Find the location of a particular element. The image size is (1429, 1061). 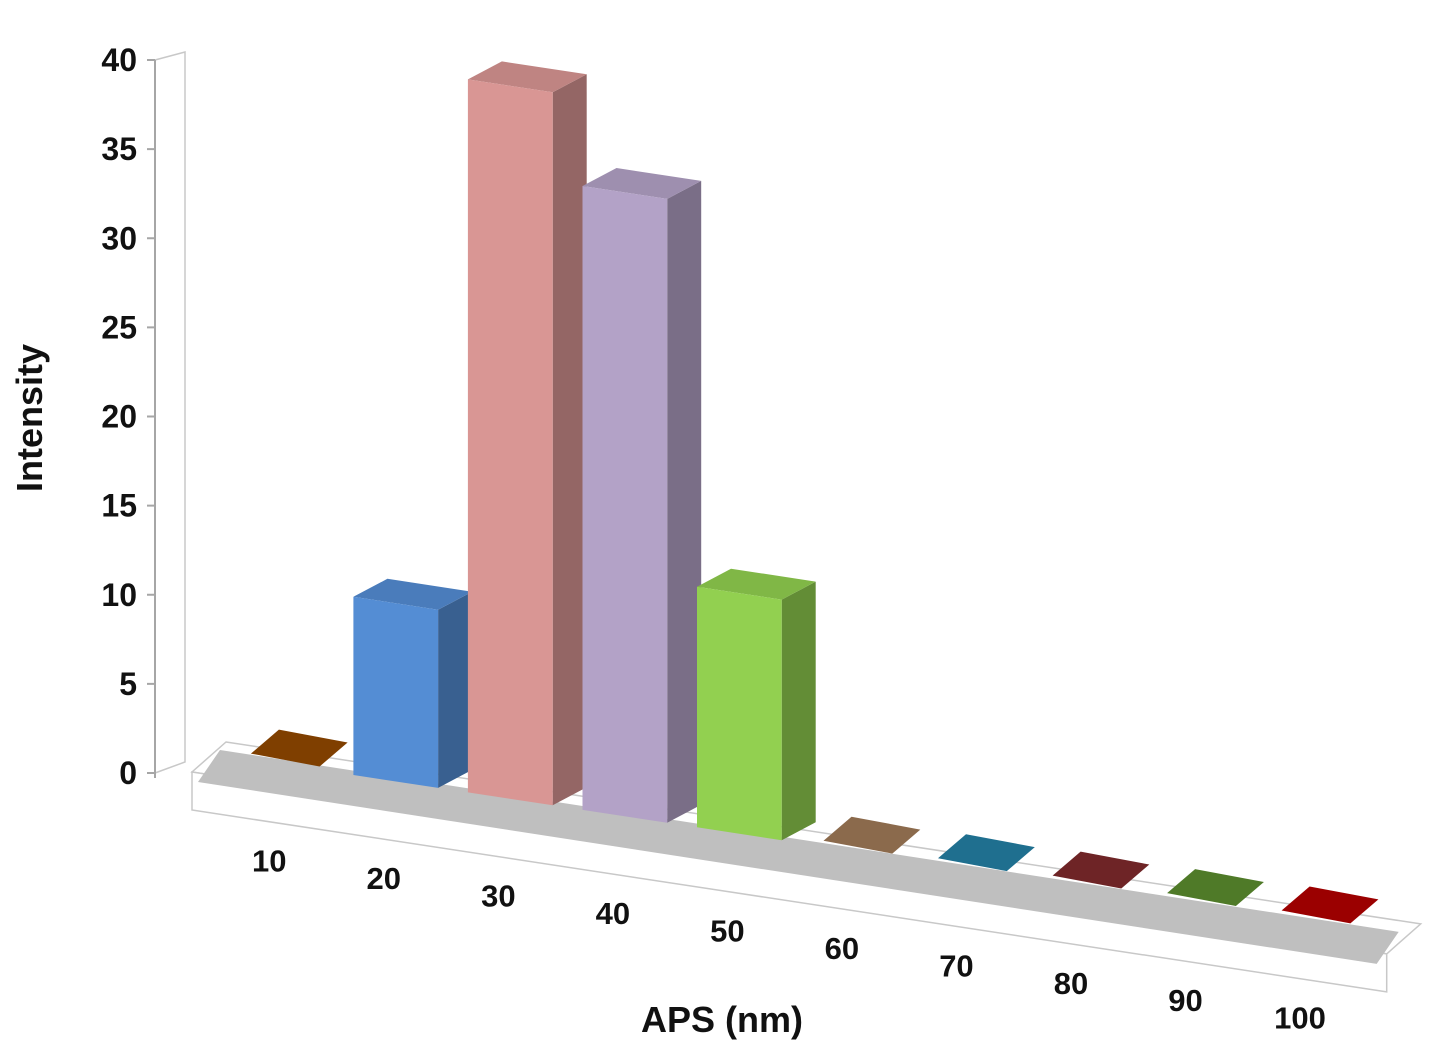

x-tick-label: 100 is located at coordinates (1300, 1018).